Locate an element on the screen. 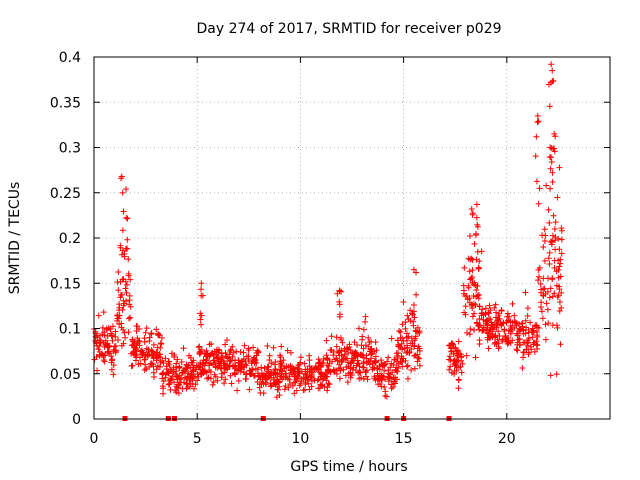  x-tick-label: 20 is located at coordinates (507, 439).